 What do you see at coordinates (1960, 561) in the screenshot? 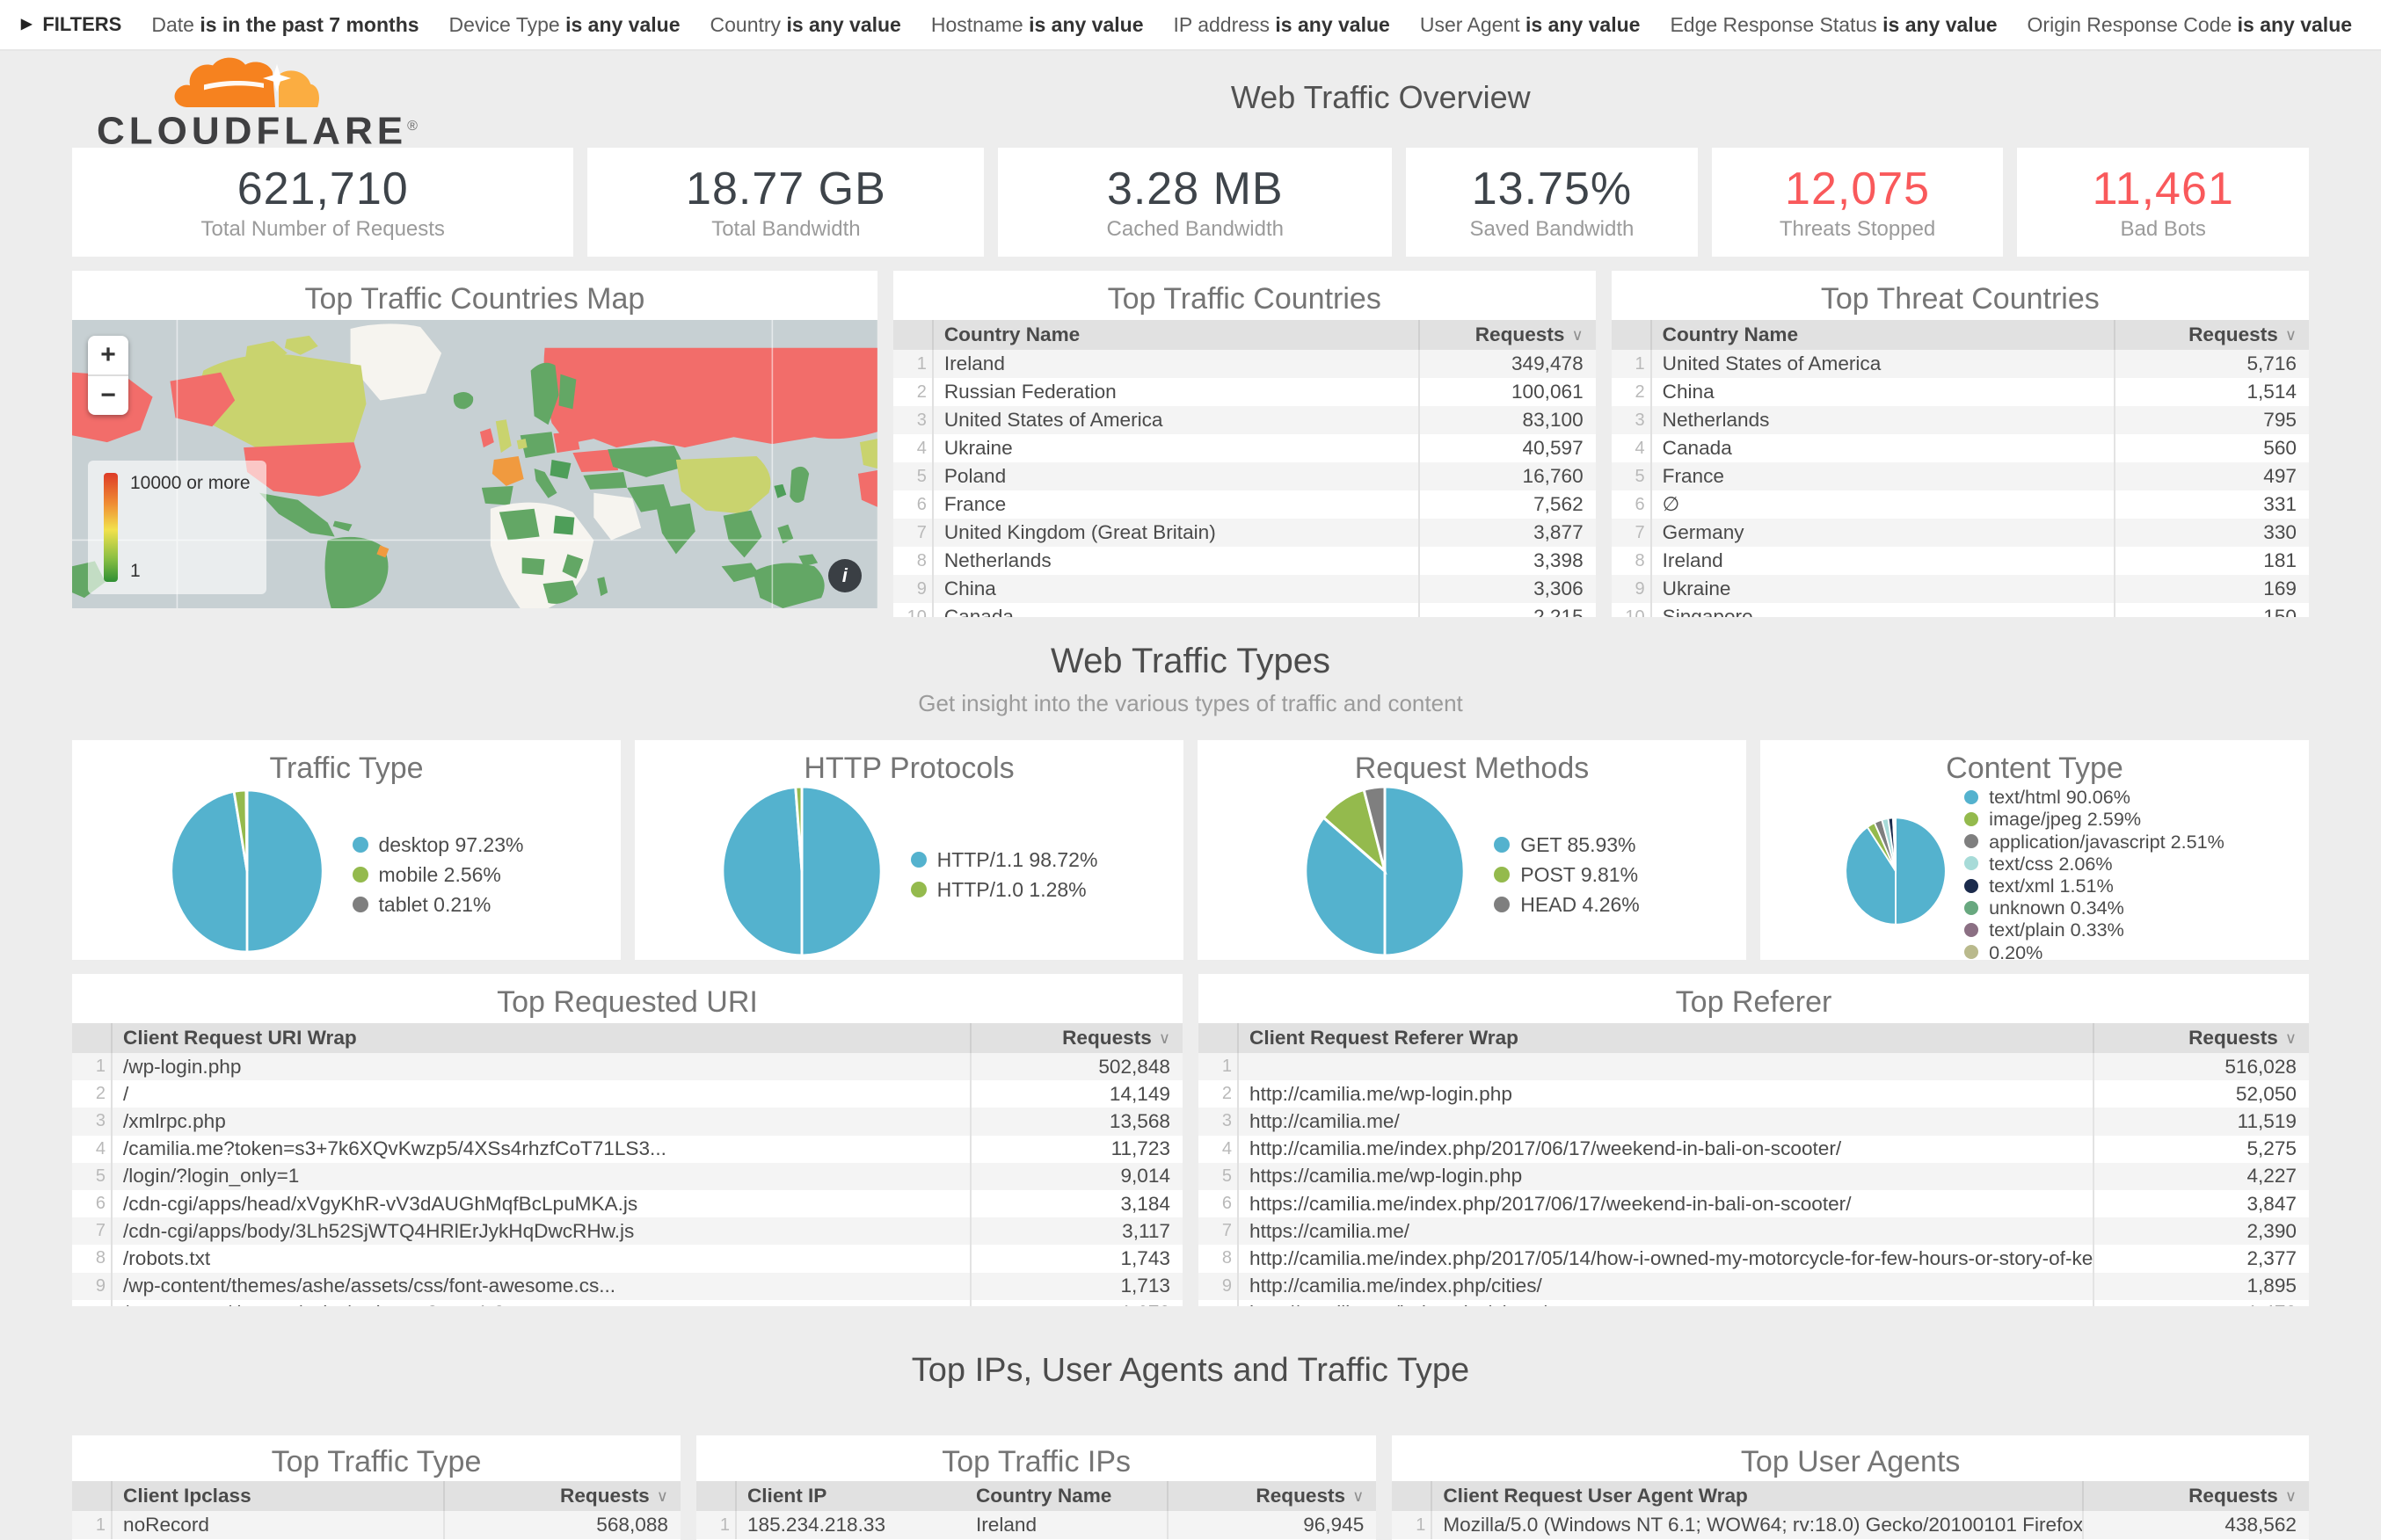
I see `table-row: 8 Ireland 181` at bounding box center [1960, 561].